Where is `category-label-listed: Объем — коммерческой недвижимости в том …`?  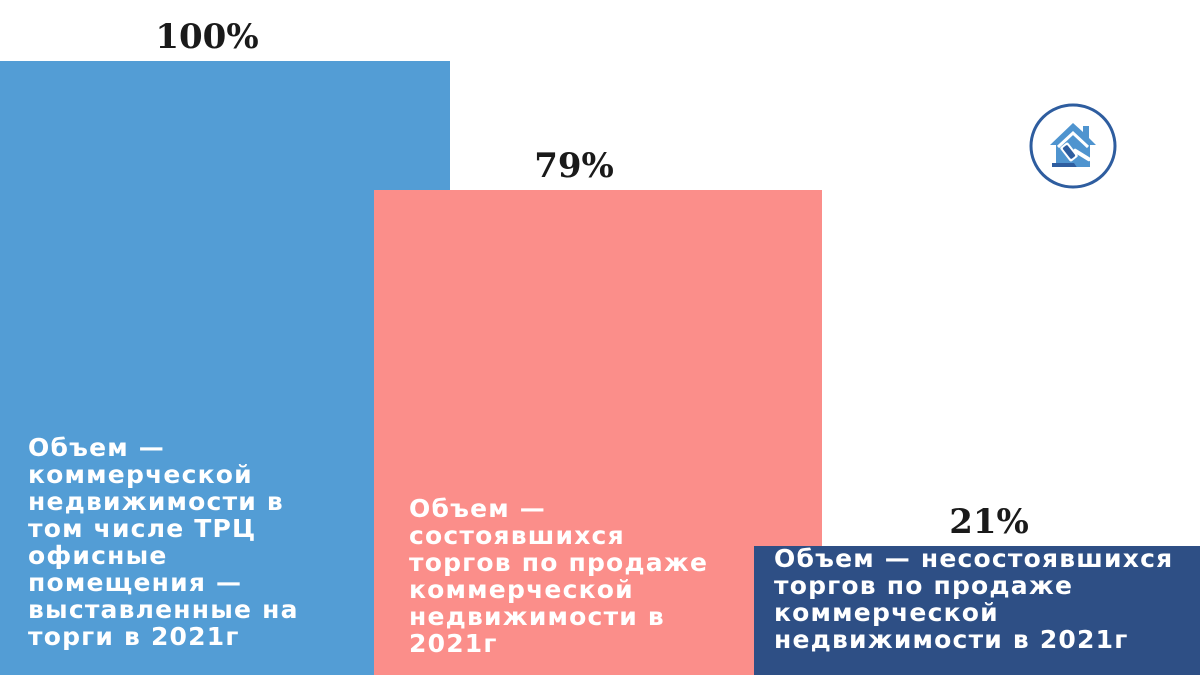 category-label-listed: Объем — коммерческой недвижимости в том … is located at coordinates (163, 542).